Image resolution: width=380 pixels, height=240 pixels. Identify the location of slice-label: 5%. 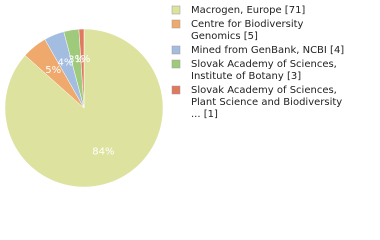
(53, 70).